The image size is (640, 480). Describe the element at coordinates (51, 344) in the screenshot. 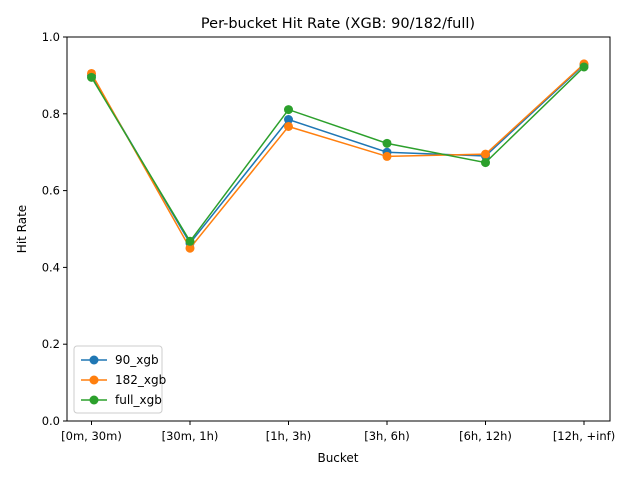

I see `y-tick-label: 0.2` at that location.